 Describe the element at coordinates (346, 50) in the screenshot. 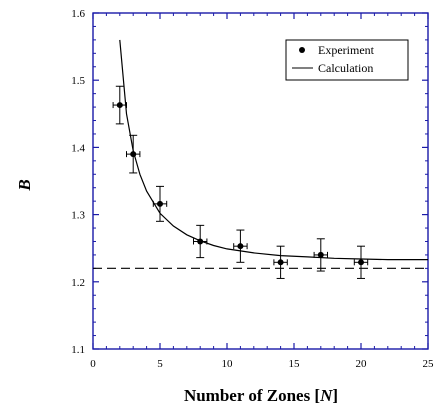

I see `legend-label-experiment: Experiment` at that location.